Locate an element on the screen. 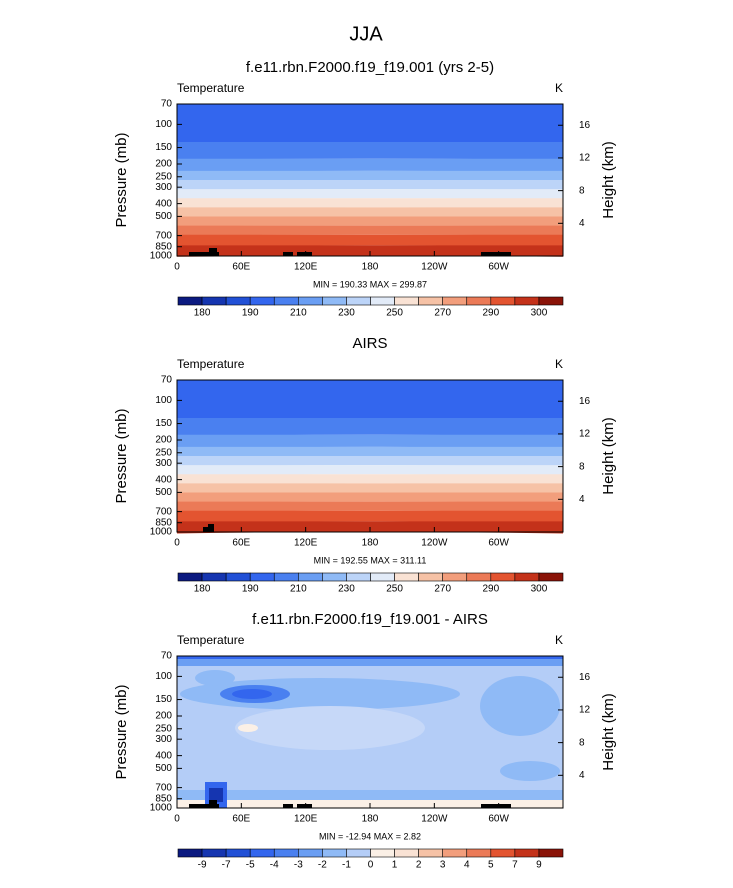  y-tick-label: 300 is located at coordinates (163, 739).